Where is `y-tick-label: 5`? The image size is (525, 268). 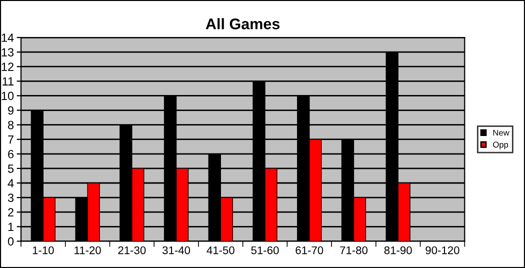 y-tick-label: 5 is located at coordinates (11, 168).